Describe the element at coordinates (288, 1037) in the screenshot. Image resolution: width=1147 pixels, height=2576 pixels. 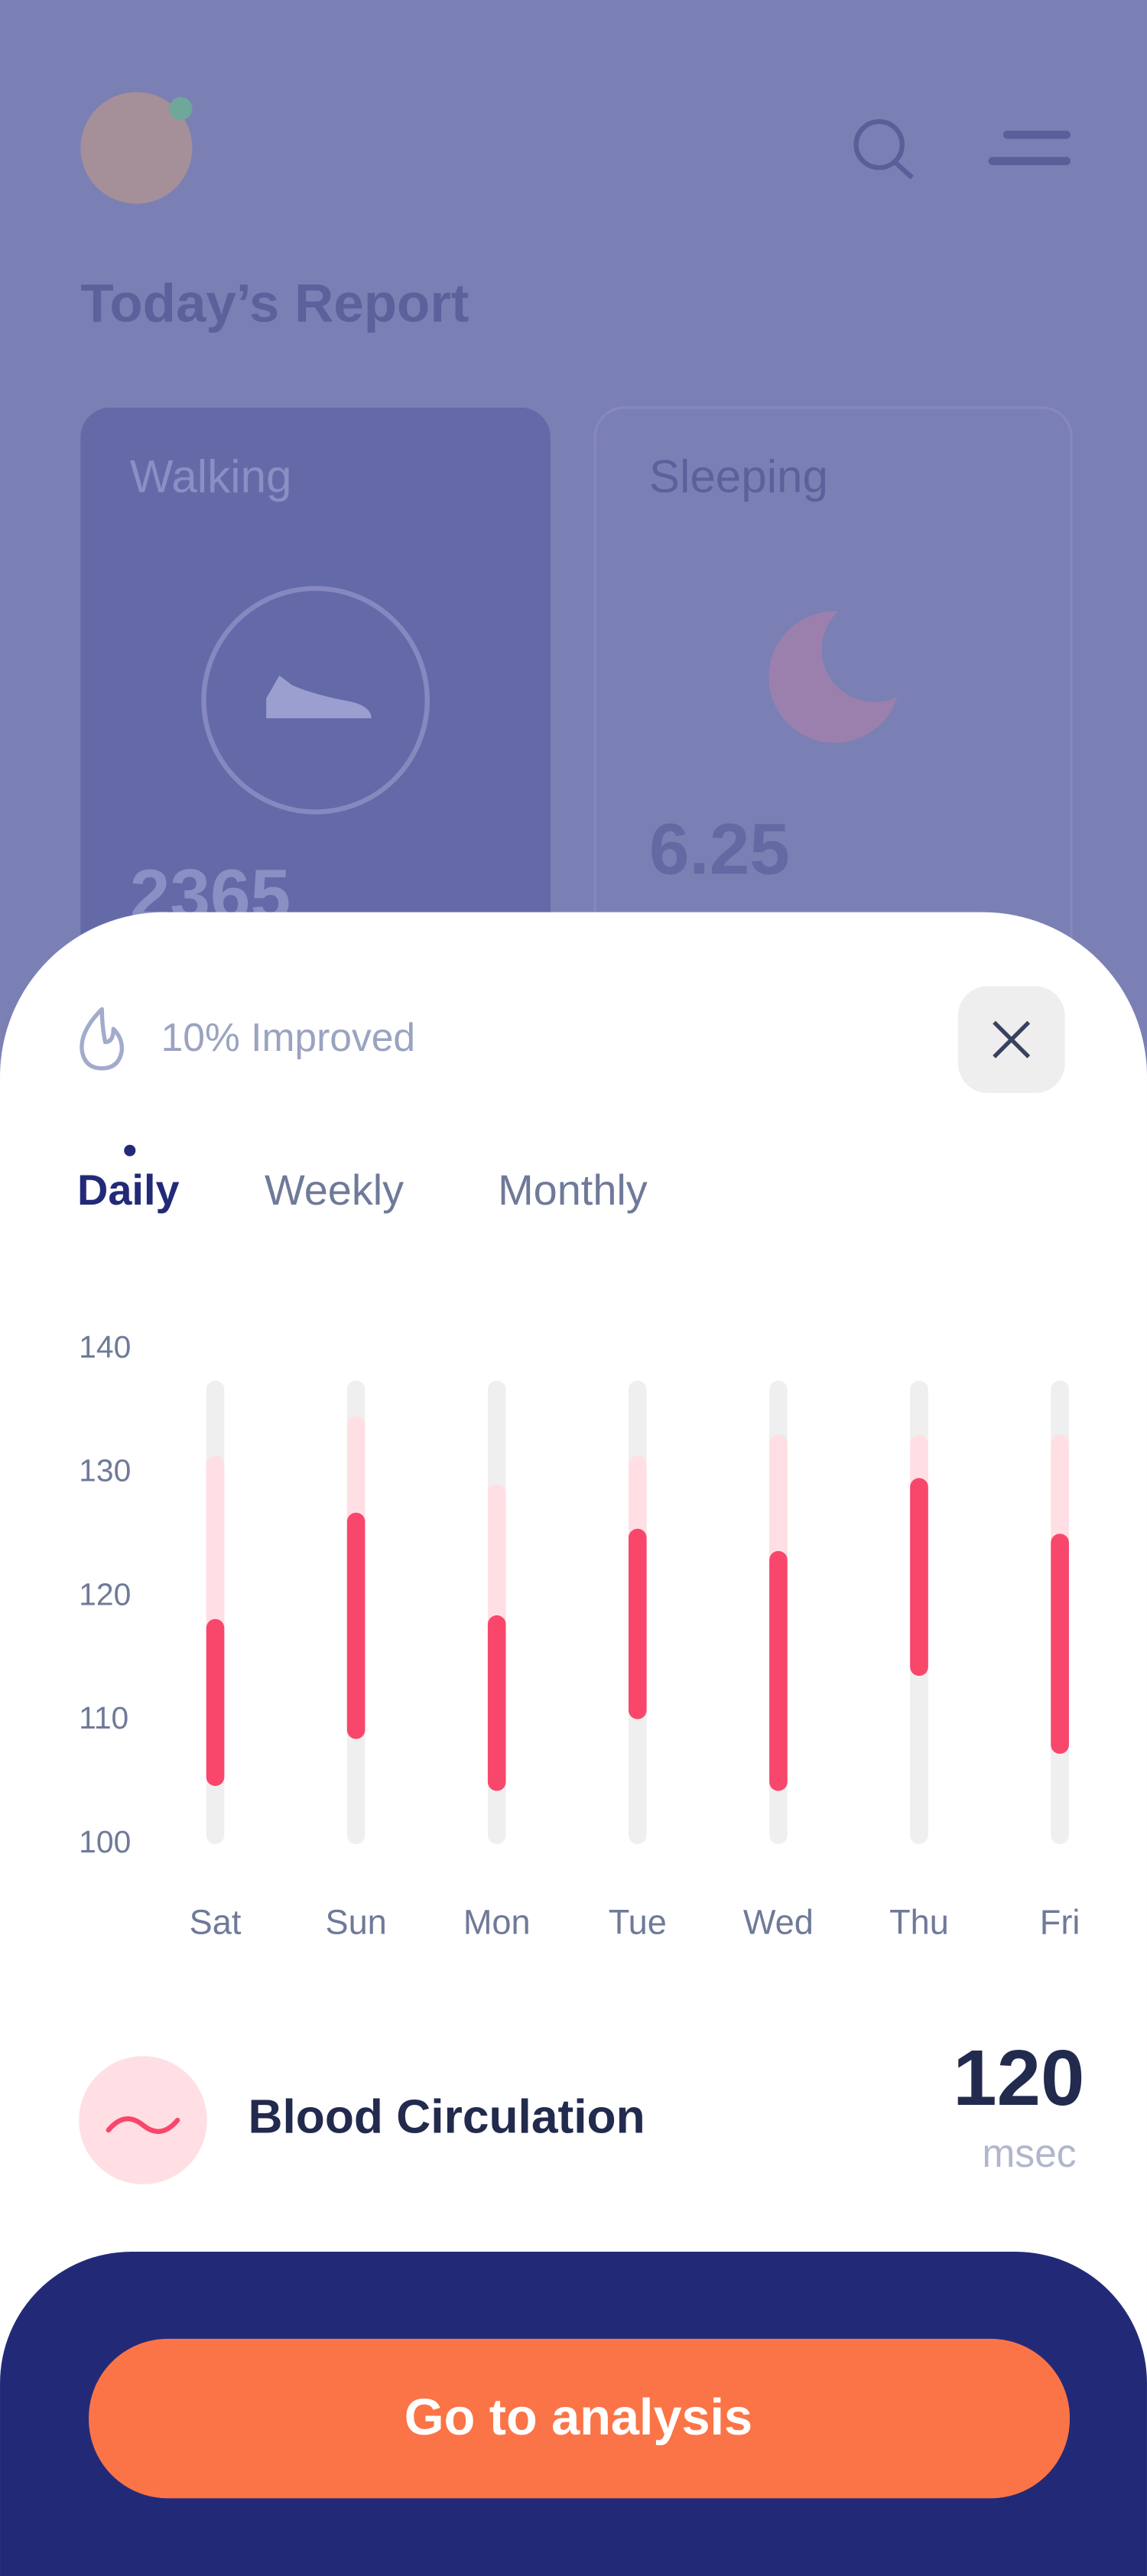
I see `improvement: 10% Improved` at that location.